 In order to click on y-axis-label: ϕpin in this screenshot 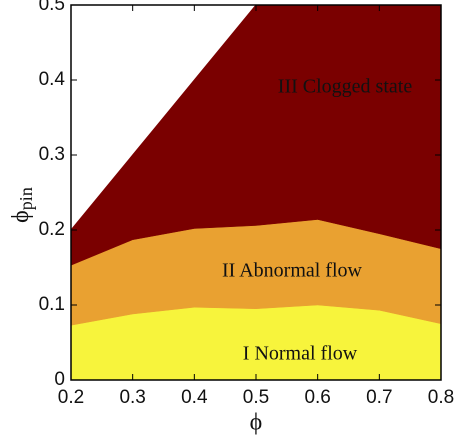, I will do `click(22, 205)`.